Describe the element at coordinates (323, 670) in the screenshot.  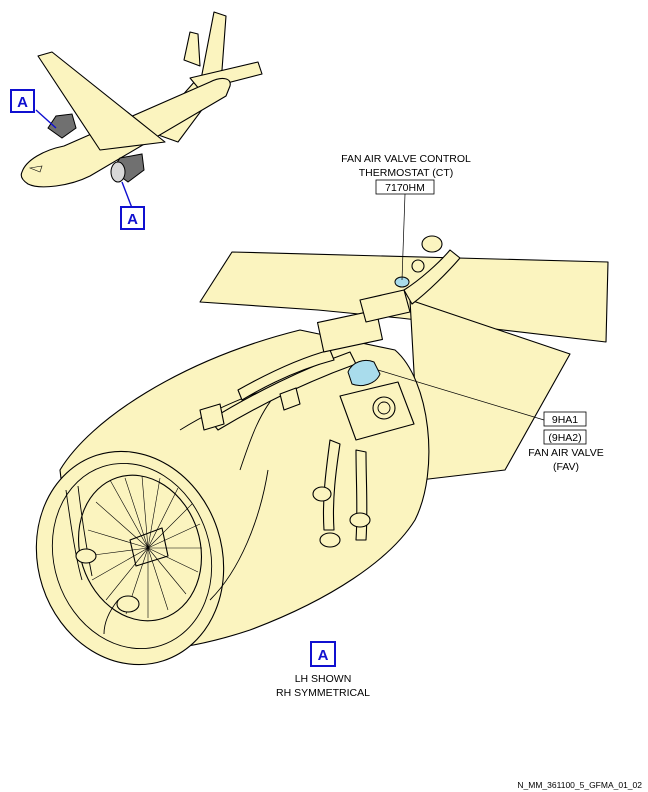
I see `view-a-note: A LH SHOWN RH SYMMETRICAL` at that location.